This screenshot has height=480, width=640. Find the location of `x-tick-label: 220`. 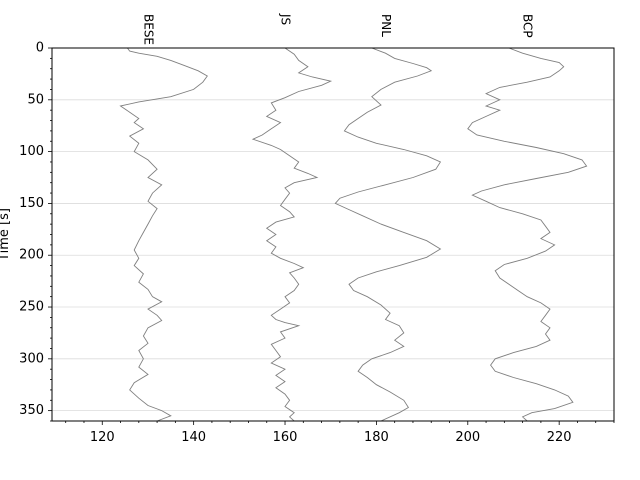

x-tick-label: 220 is located at coordinates (559, 437).